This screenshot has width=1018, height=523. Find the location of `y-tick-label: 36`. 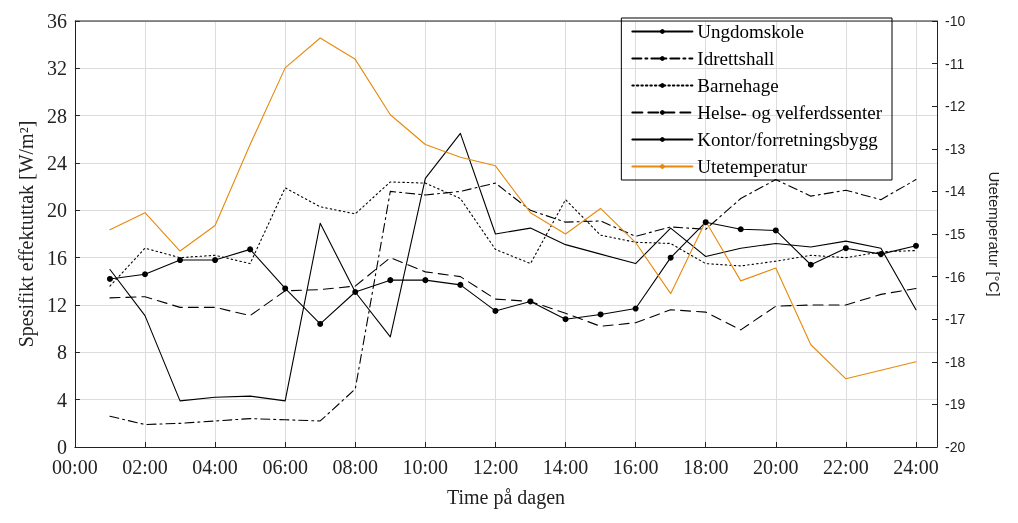

y-tick-label: 36 is located at coordinates (56, 21).